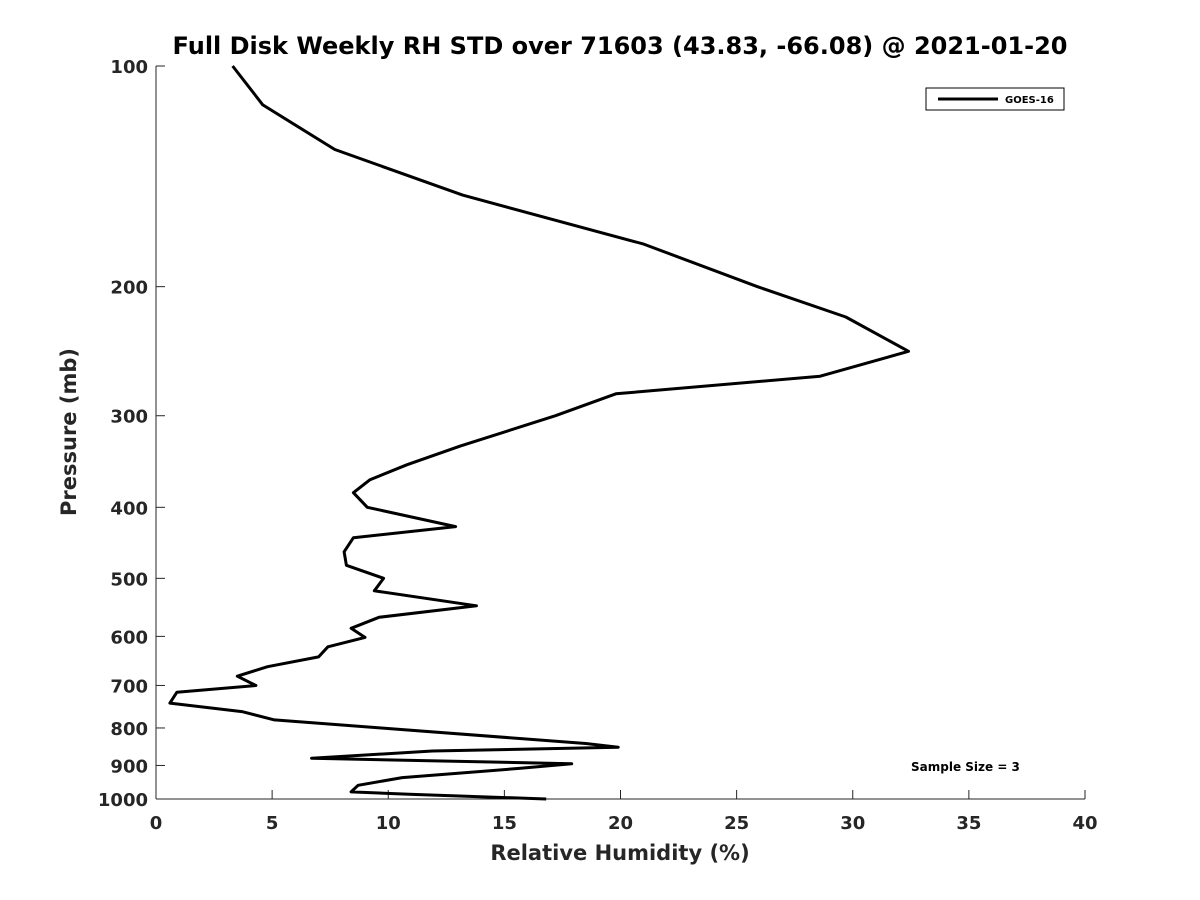  What do you see at coordinates (129, 508) in the screenshot?
I see `y-tick-label: 400` at bounding box center [129, 508].